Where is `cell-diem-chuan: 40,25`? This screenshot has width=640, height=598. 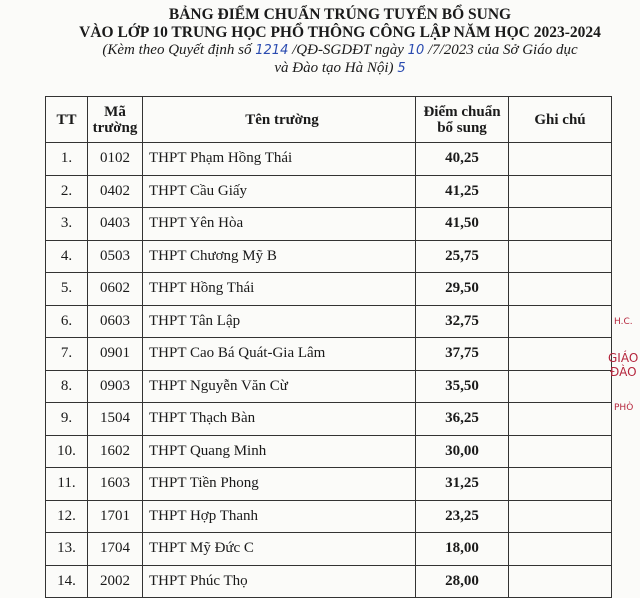 cell-diem-chuan: 40,25 is located at coordinates (462, 159).